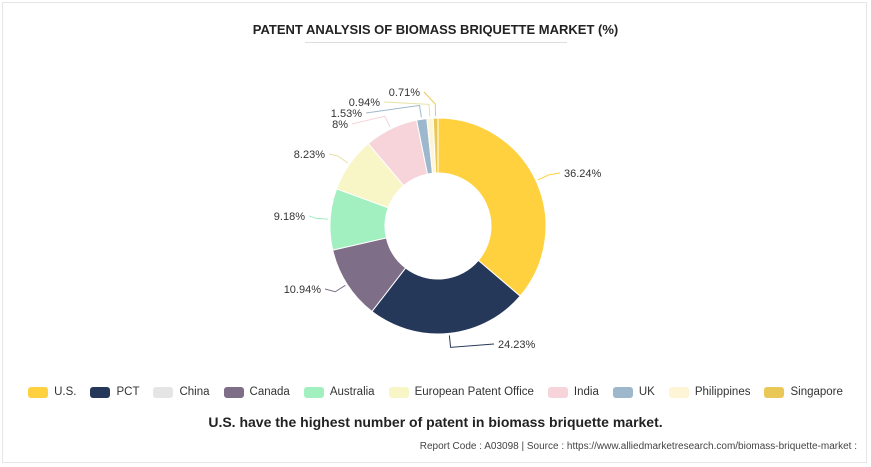 This screenshot has height=467, width=871. I want to click on leader-line-u-s, so click(549, 176).